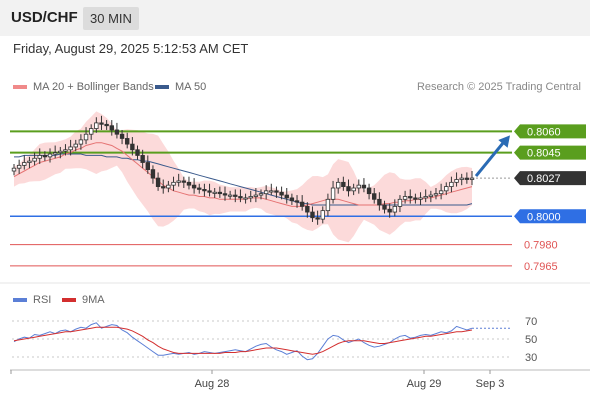 This screenshot has height=400, width=590. Describe the element at coordinates (93, 300) in the screenshot. I see `legend-9ma-label: 9MA` at that location.